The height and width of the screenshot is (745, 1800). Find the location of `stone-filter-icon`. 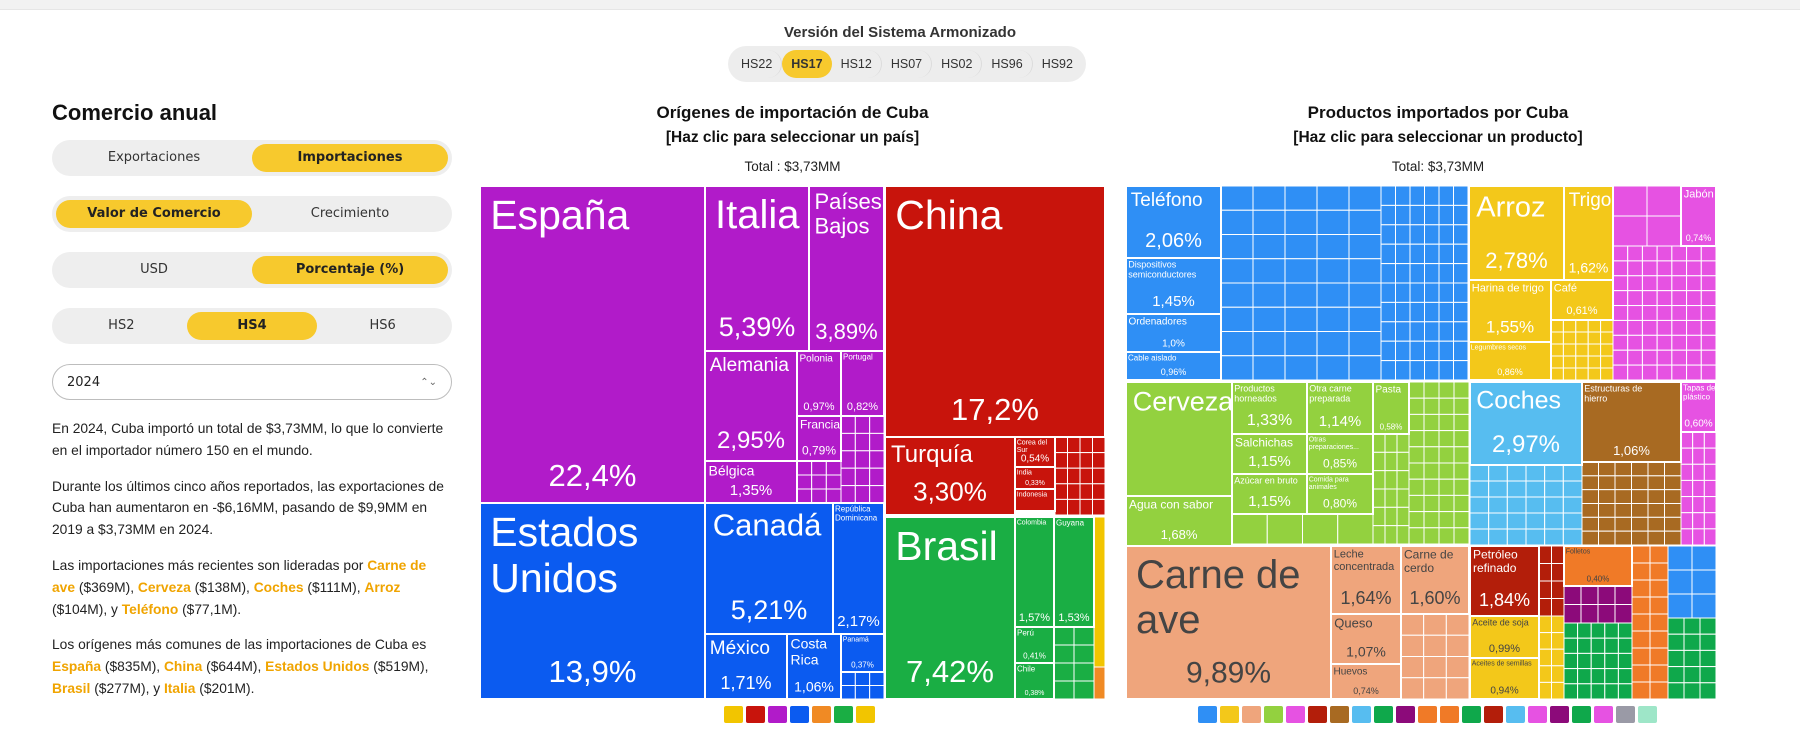

stone-filter-icon is located at coordinates (1449, 714).